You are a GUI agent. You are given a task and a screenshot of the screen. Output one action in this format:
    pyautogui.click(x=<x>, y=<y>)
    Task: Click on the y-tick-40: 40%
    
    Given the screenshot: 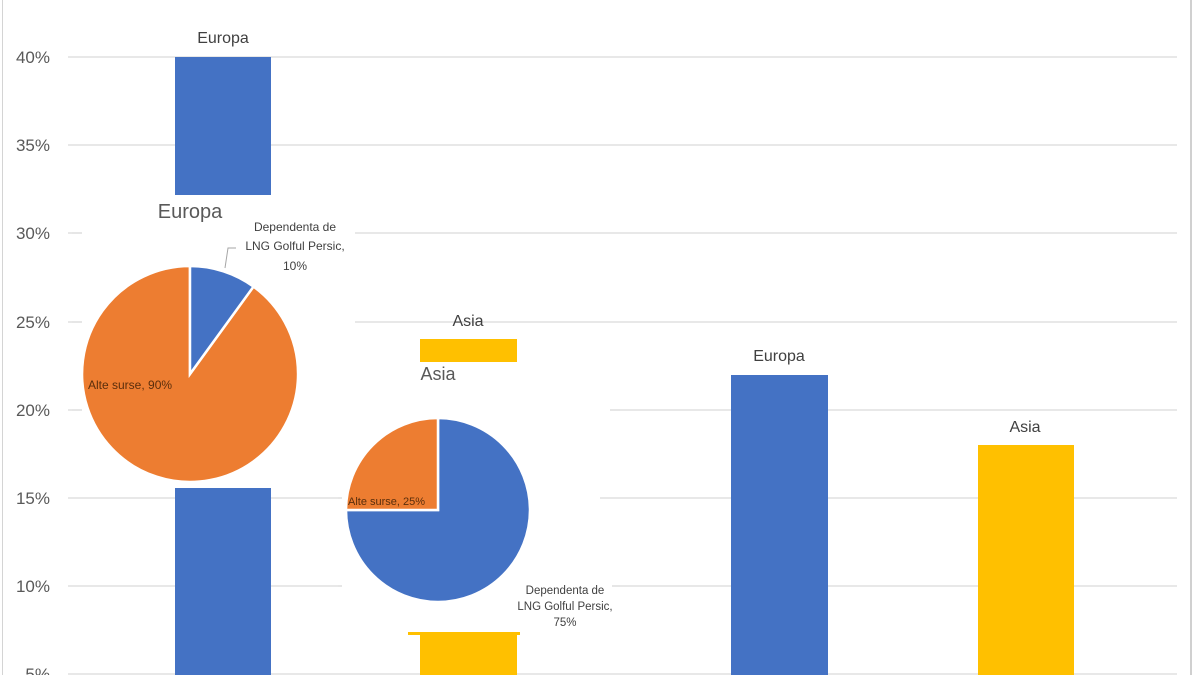 What is the action you would take?
    pyautogui.click(x=33, y=57)
    